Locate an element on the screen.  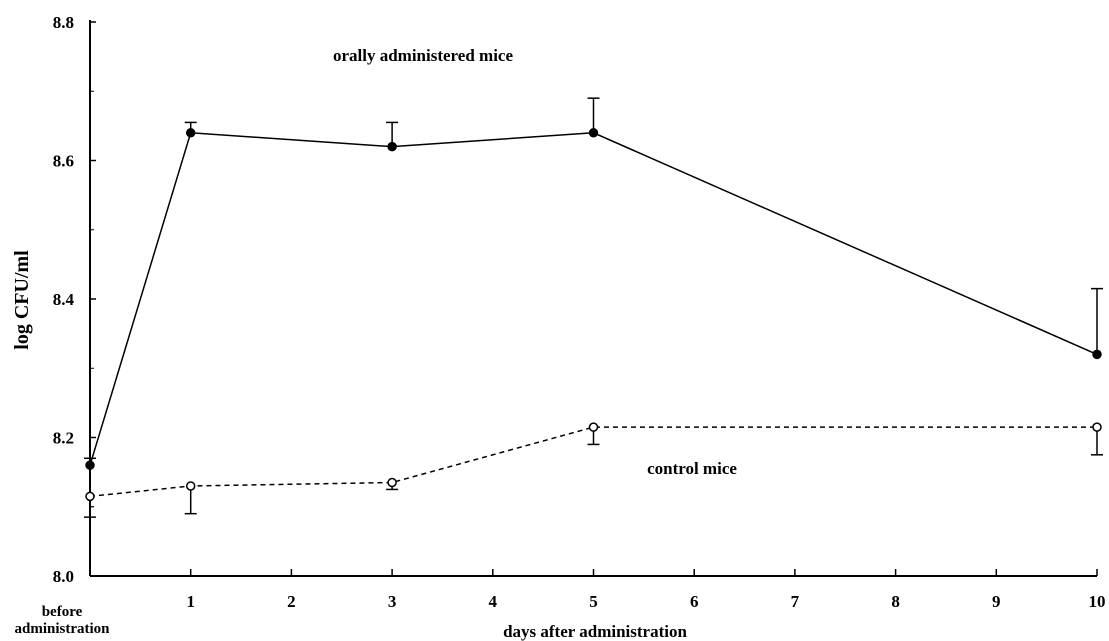
y-tick-label-2: 8.4 is located at coordinates (64, 299).